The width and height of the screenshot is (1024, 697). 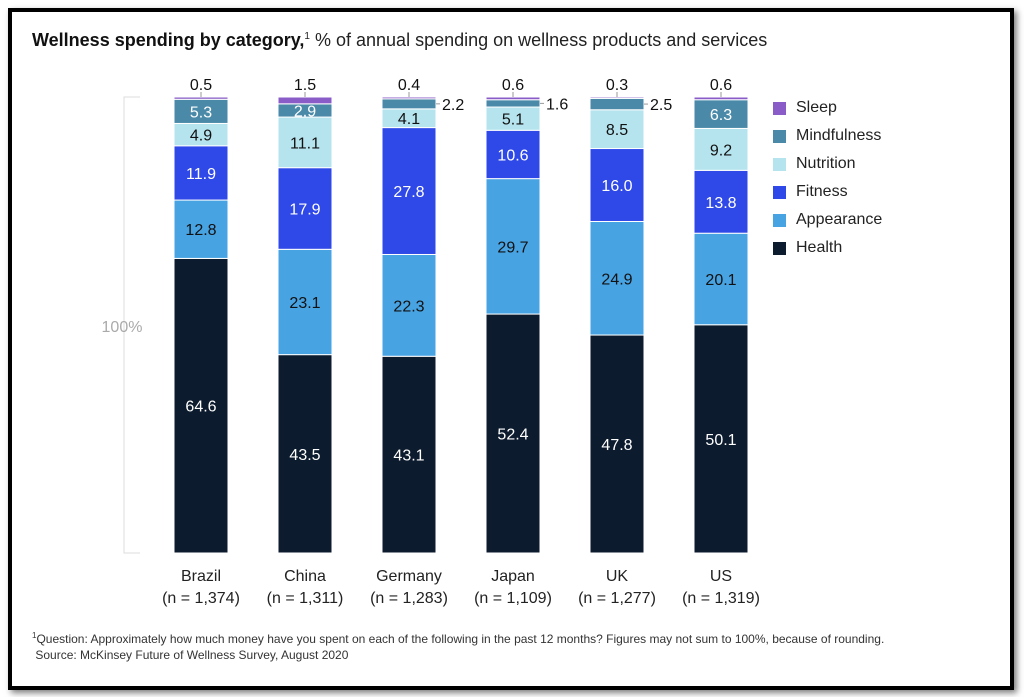 I want to click on data-label-mindfulness: 5.3, so click(x=201, y=112).